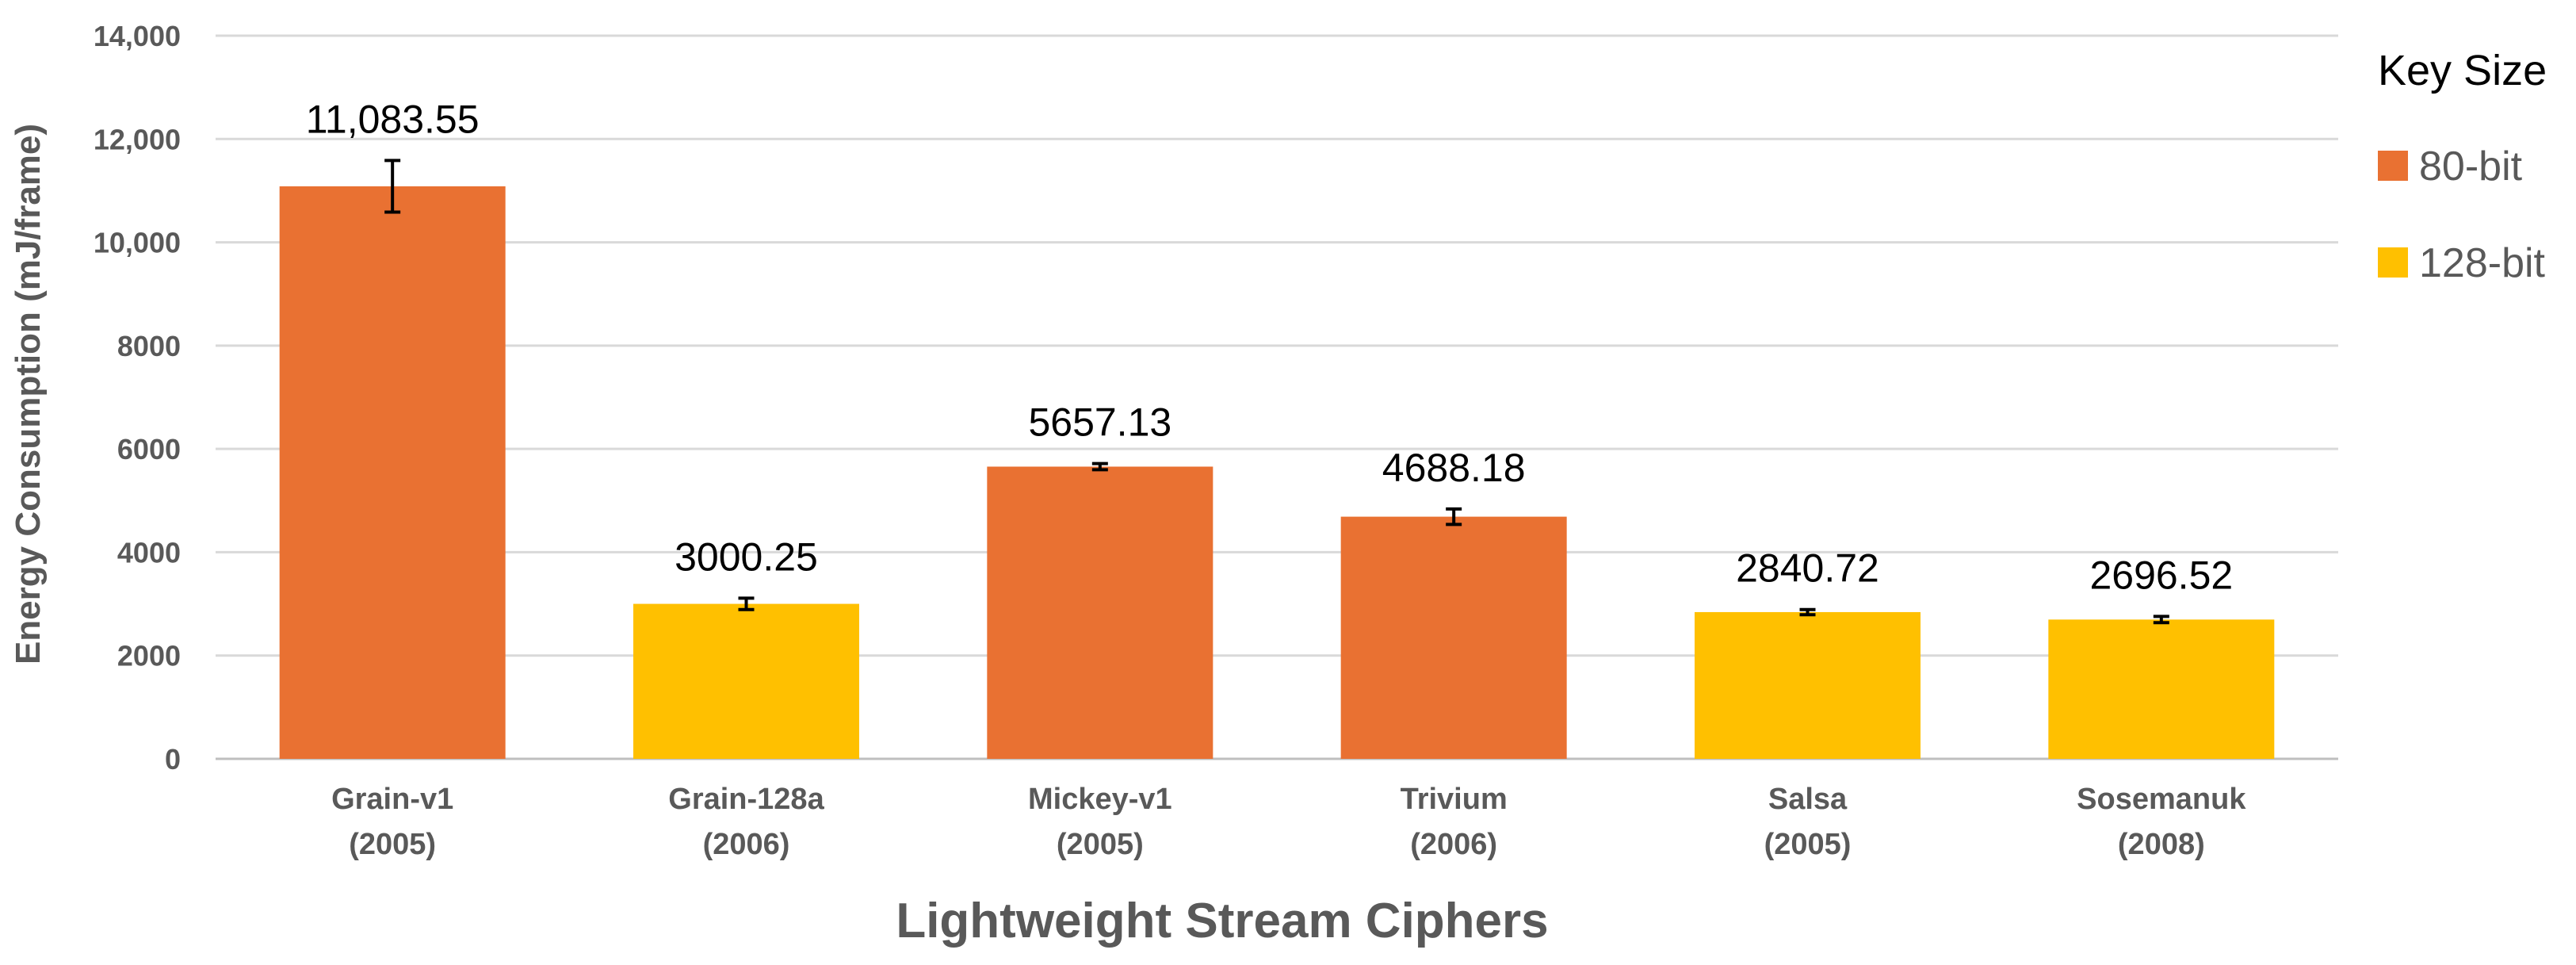  Describe the element at coordinates (1222, 921) in the screenshot. I see `x-axis-title: Lightweight Stream Ciphers` at that location.